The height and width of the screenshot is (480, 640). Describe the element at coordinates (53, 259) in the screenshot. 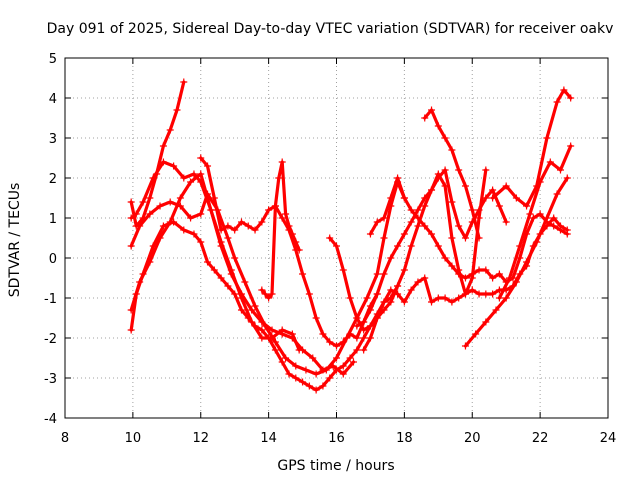

I see `y-tick-label: 0` at that location.